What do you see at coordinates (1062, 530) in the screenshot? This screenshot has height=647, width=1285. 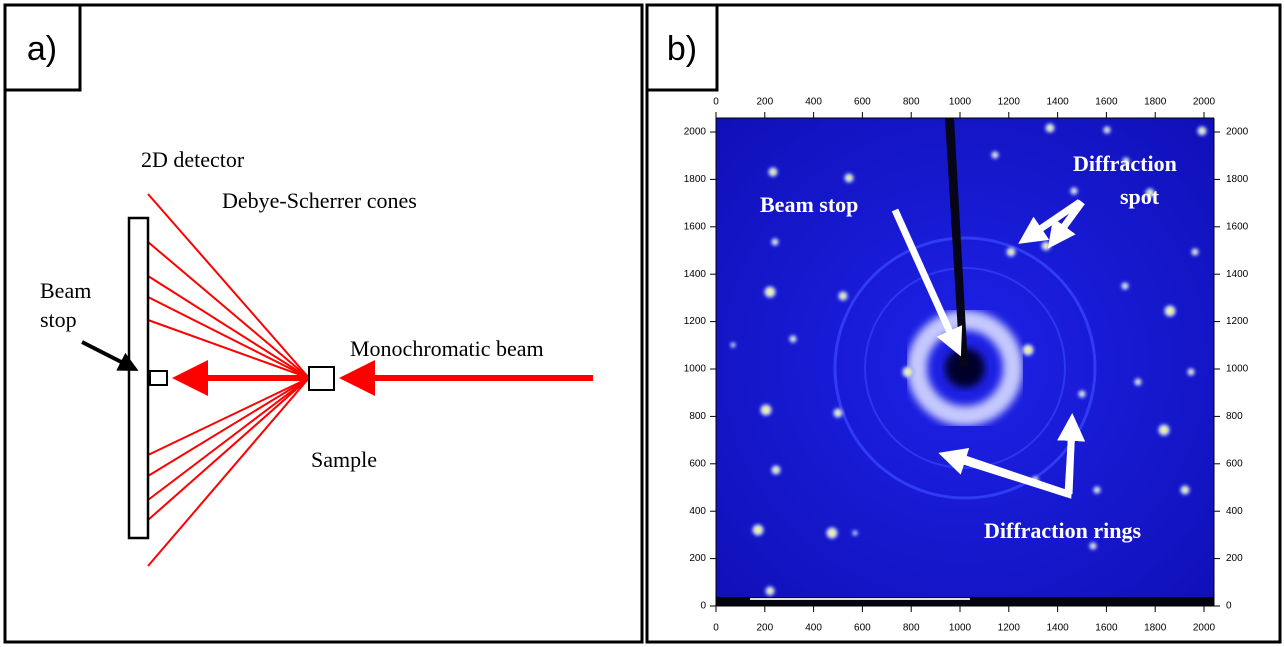 I see `rings-label: Diffraction rings` at bounding box center [1062, 530].